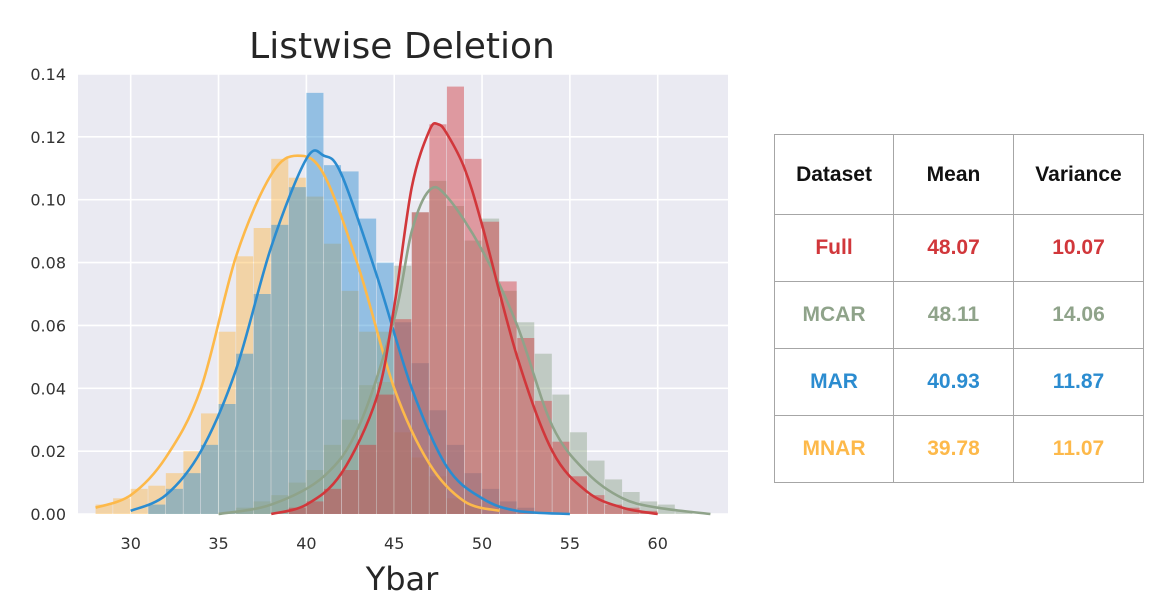  I want to click on cell-dataset: MCAR, so click(834, 315).